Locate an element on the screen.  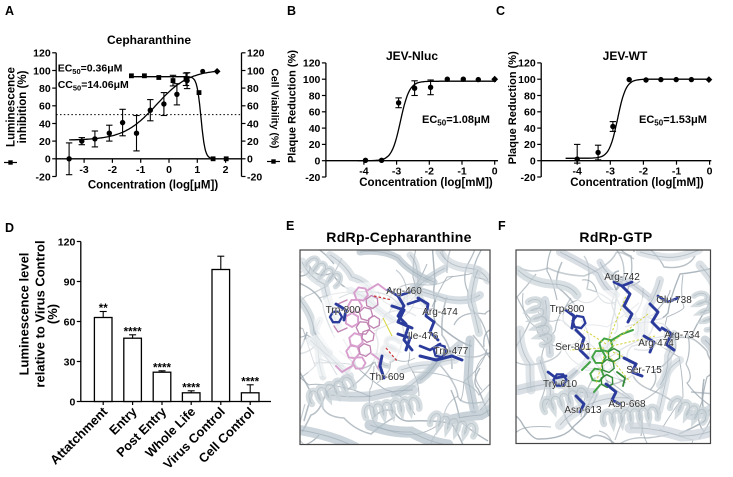
svg-text: Luminescence is located at coordinates (12, 107).